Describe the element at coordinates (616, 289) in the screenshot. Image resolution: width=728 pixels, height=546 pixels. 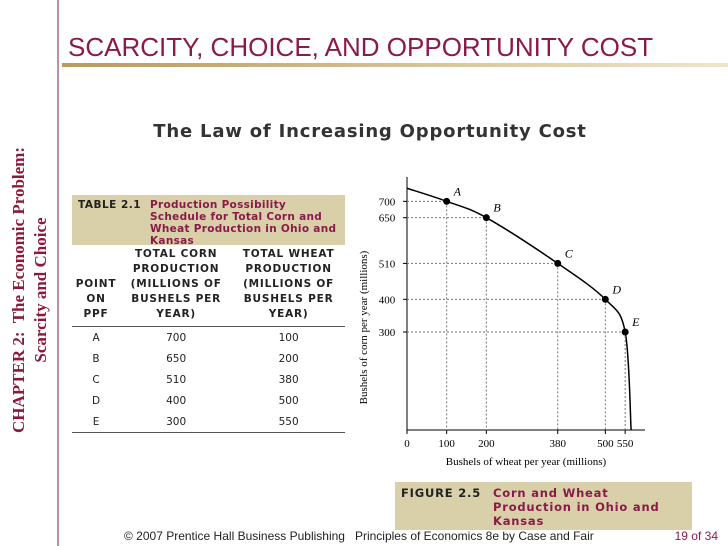
I see `point-label: D` at that location.